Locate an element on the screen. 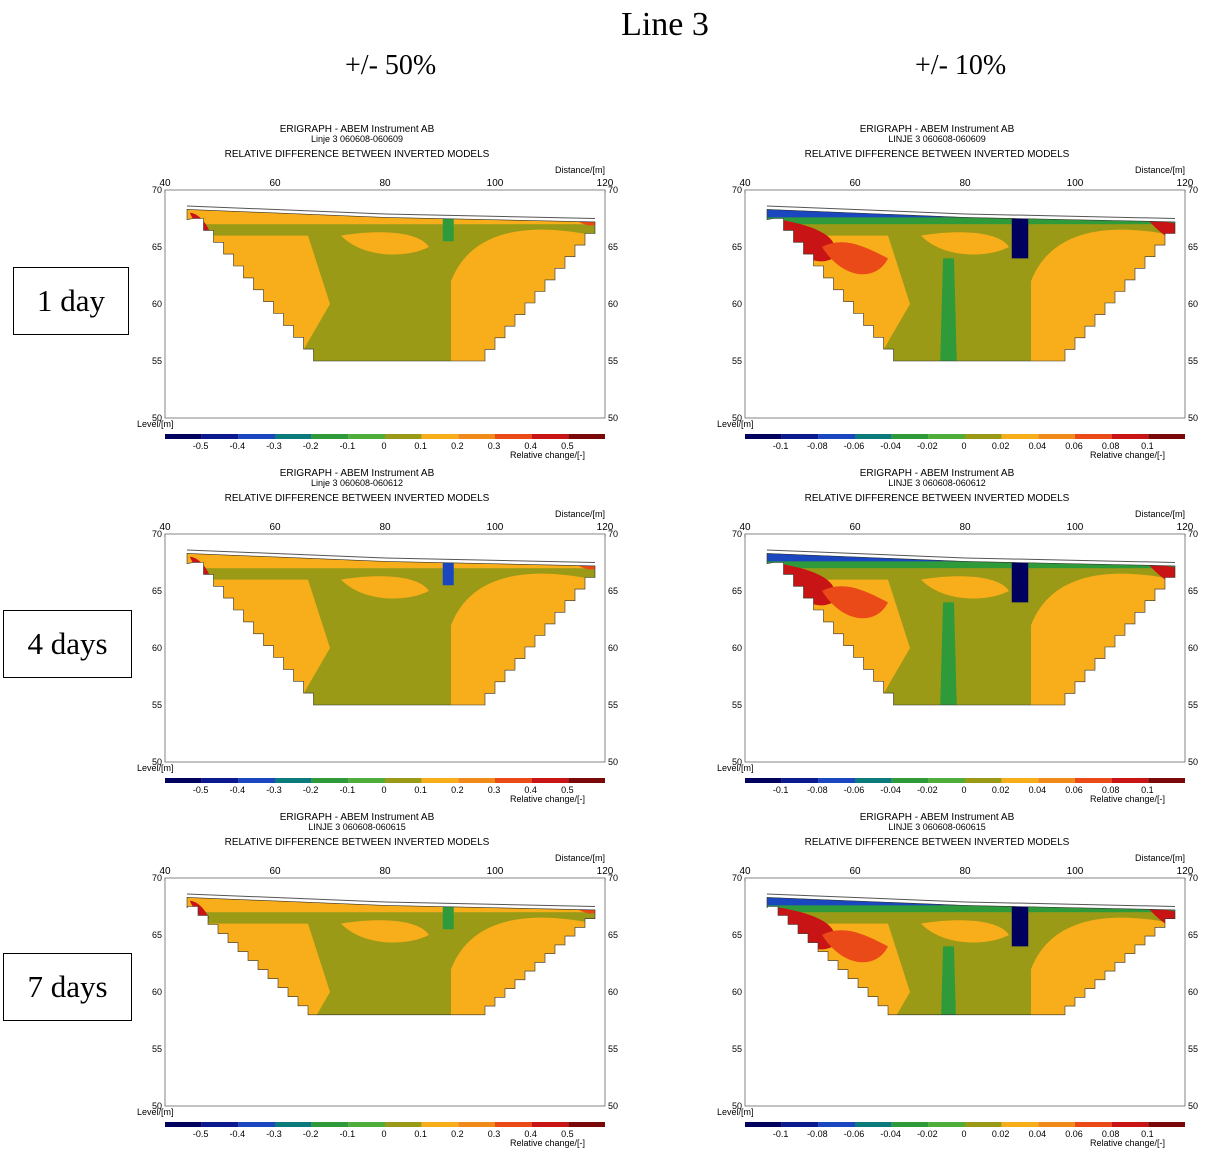 This screenshot has height=1149, width=1212. colorbar-tick-label: 0.3 is located at coordinates (494, 446).